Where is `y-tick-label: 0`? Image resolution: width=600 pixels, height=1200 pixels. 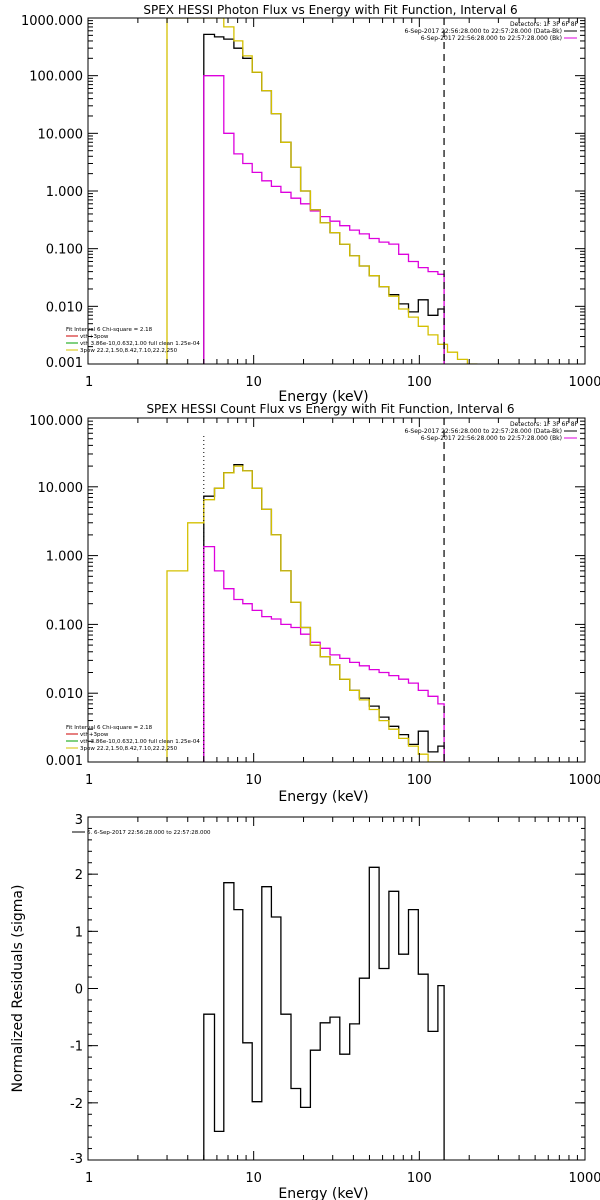
y-tick-label: 0 is located at coordinates (79, 990).